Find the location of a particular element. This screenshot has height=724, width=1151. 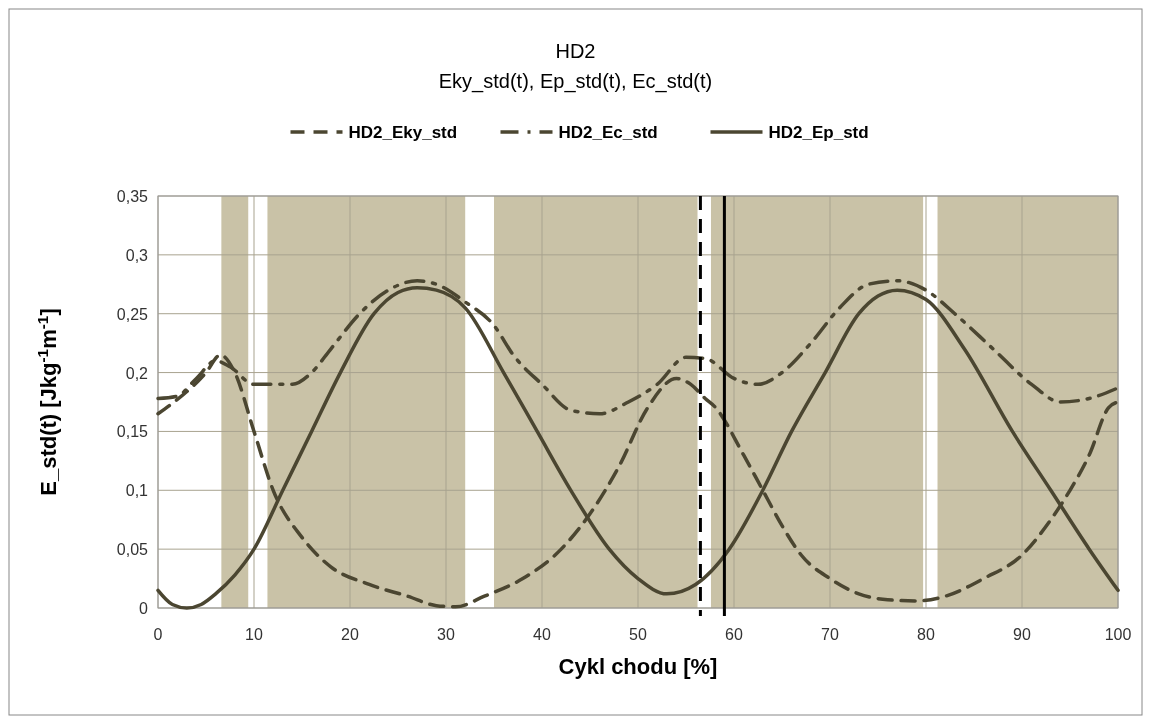

legend-label: HD2_Eky_std is located at coordinates (403, 132).